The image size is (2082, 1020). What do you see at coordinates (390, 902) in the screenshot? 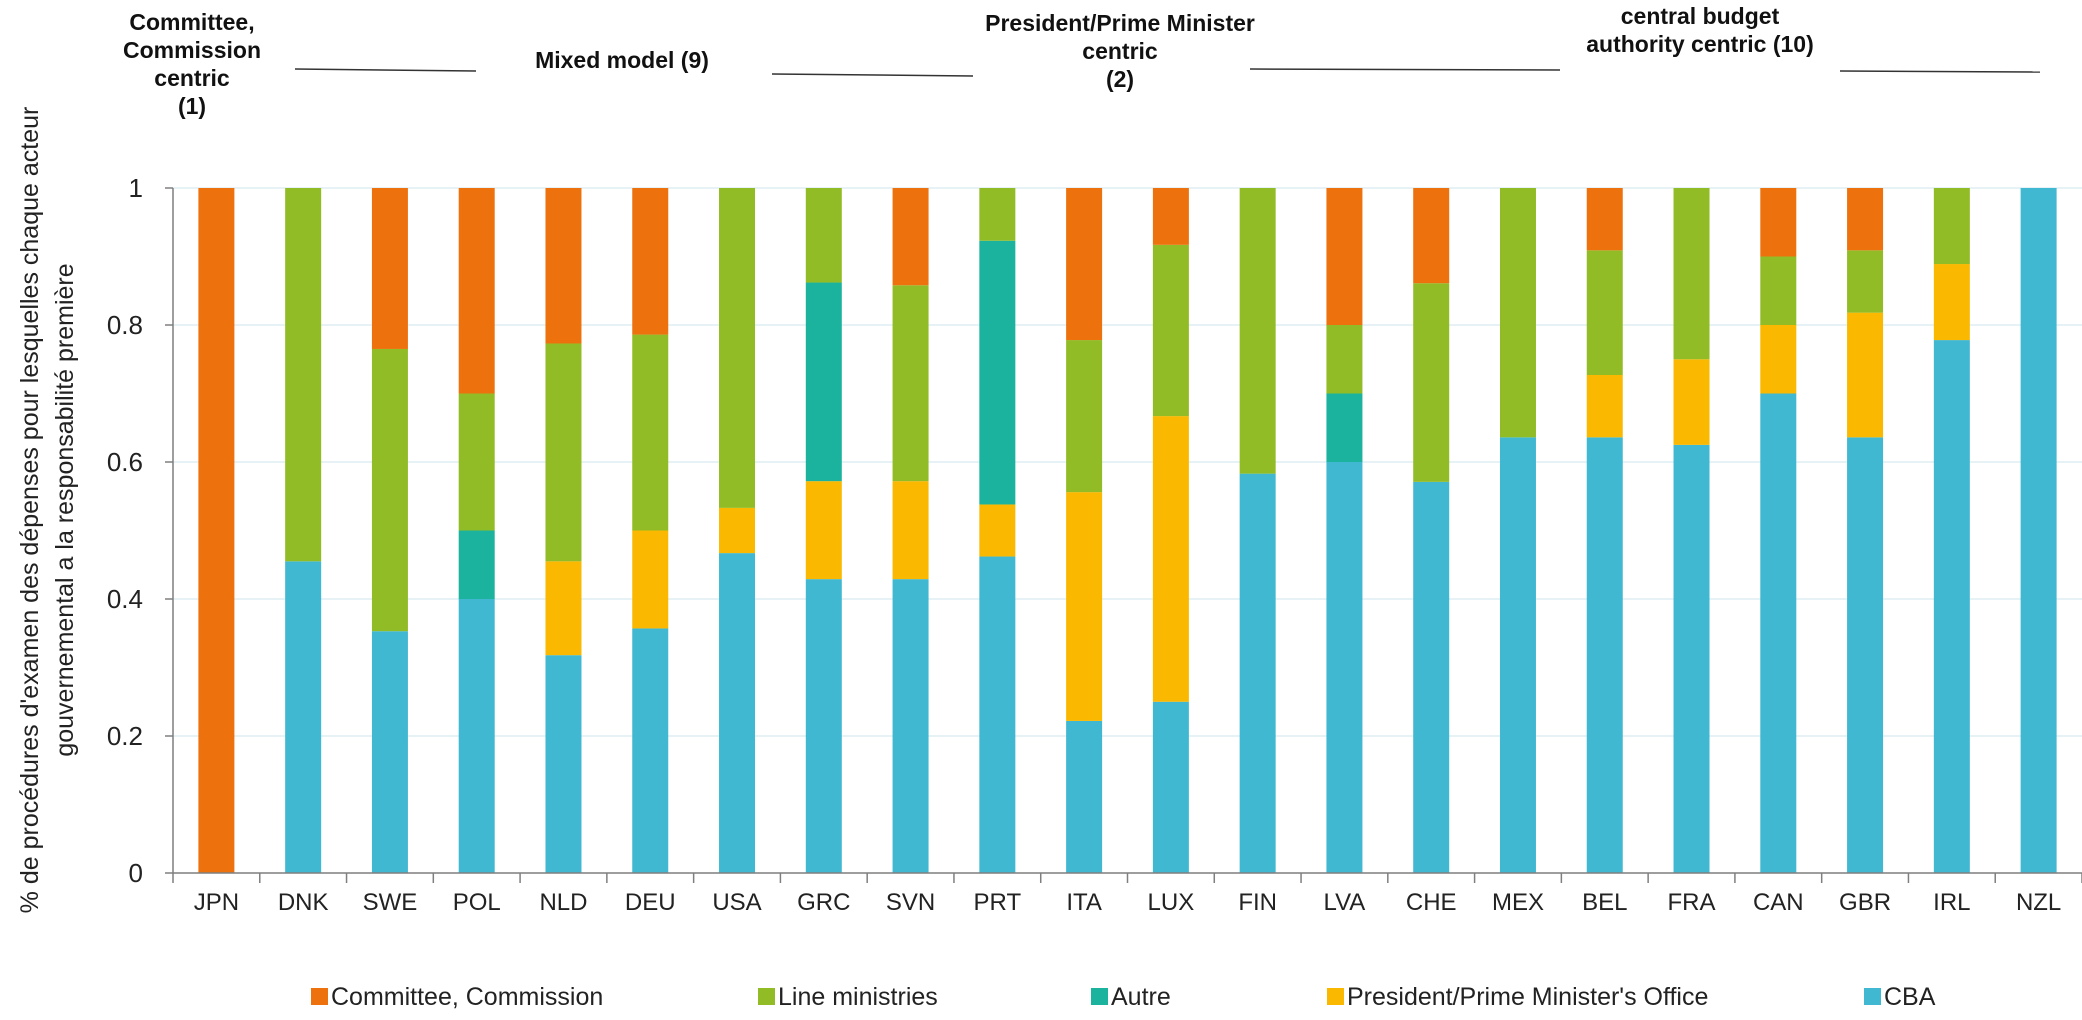
I see `x-tick-label: SWE` at bounding box center [390, 902].